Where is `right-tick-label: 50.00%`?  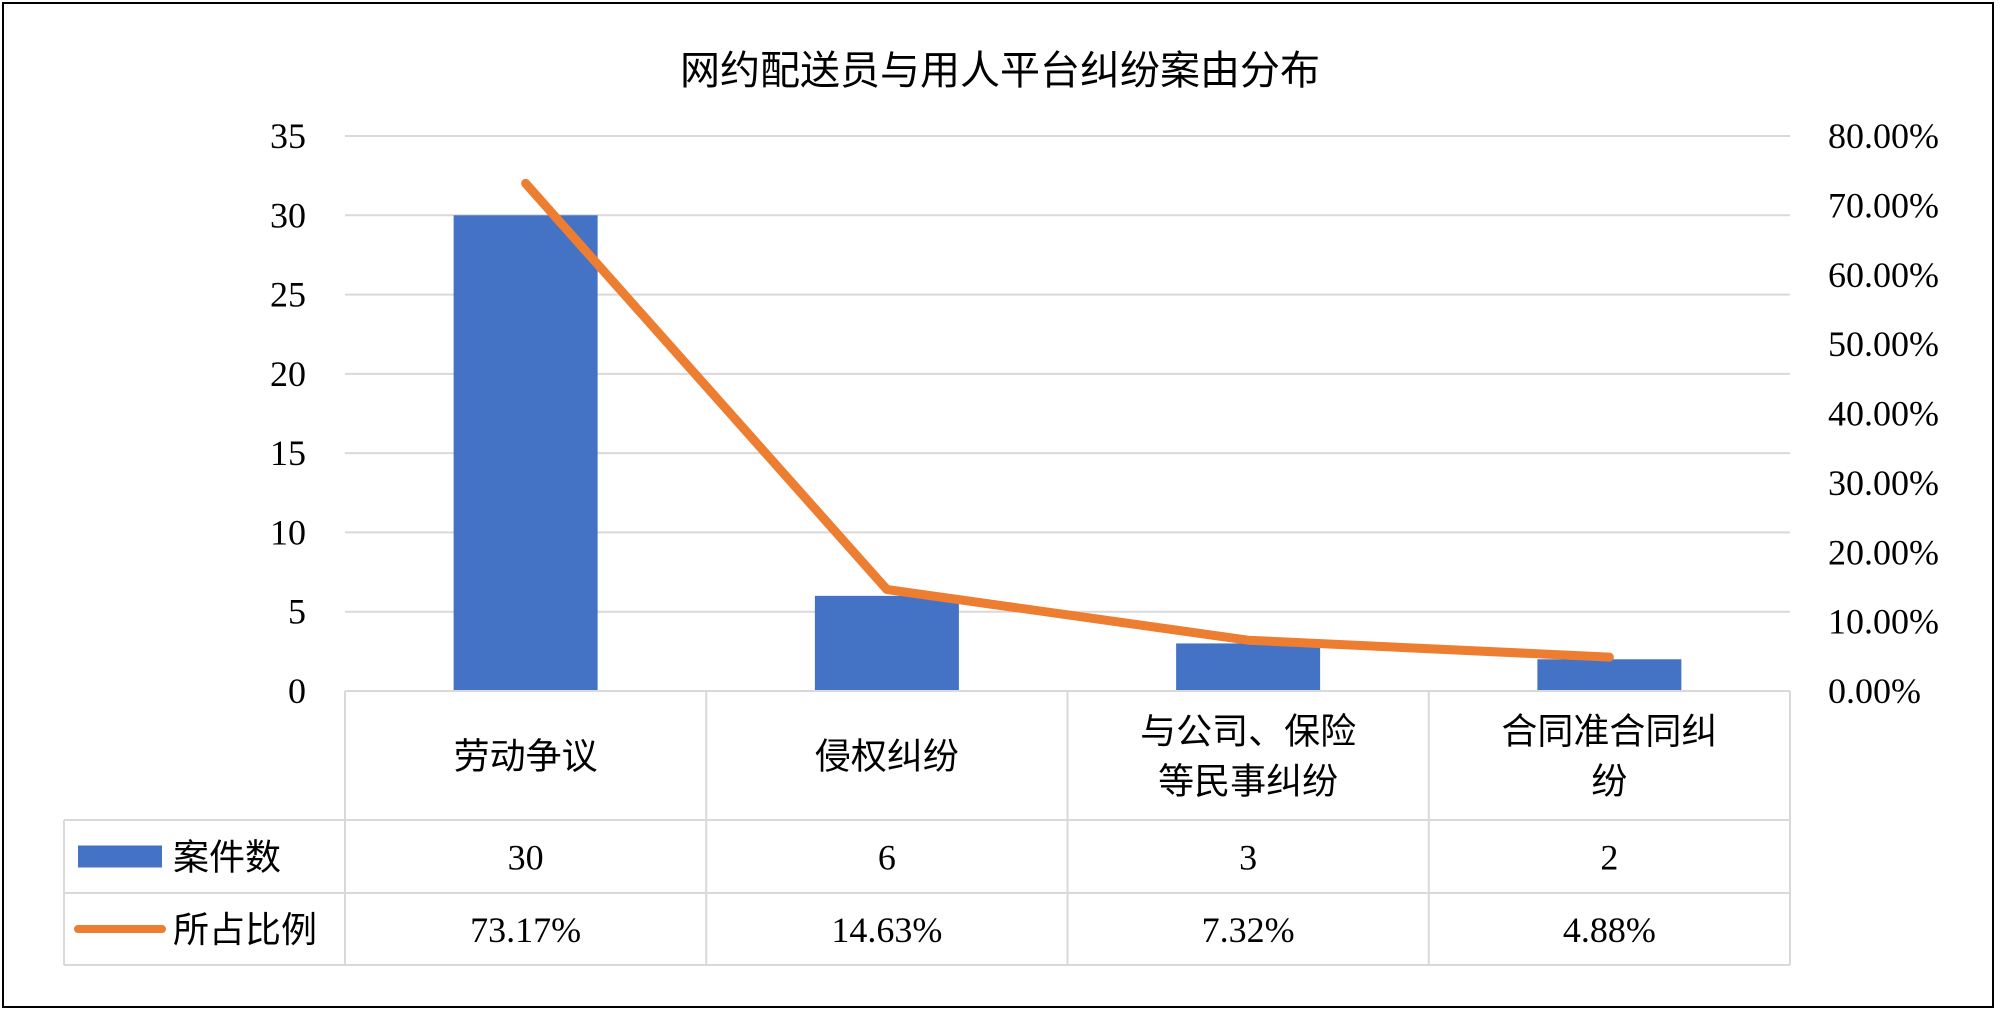
right-tick-label: 50.00% is located at coordinates (1883, 344).